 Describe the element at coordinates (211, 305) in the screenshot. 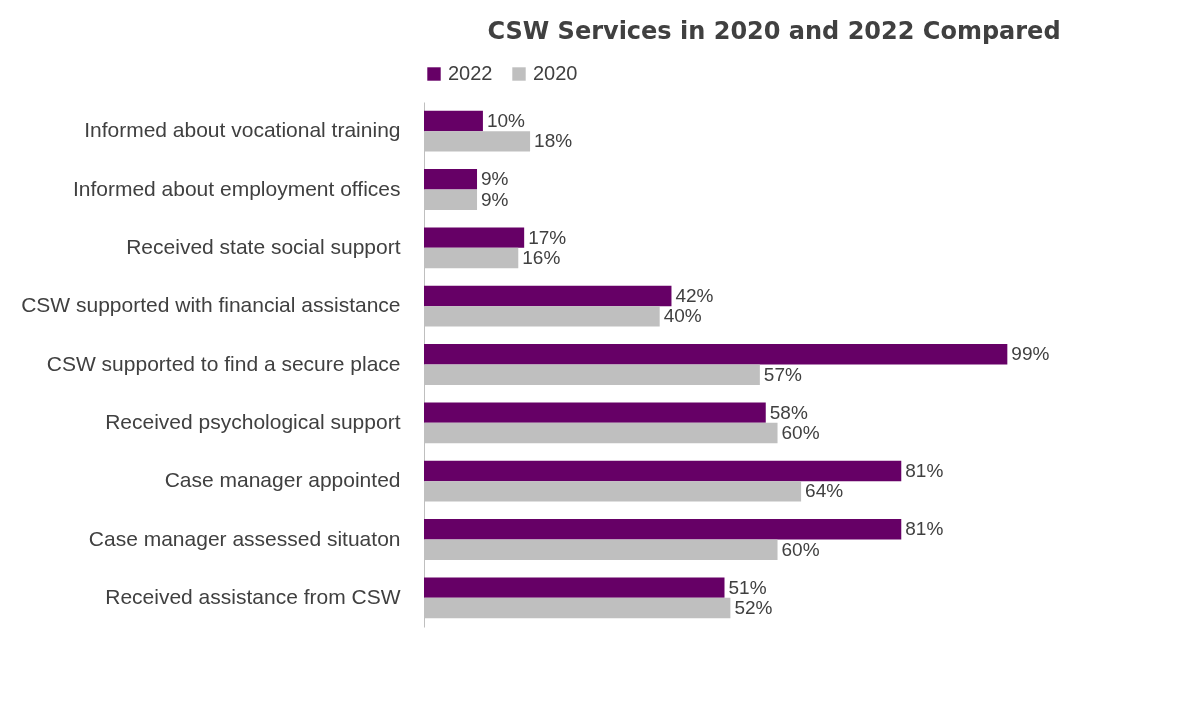

I see `y-tick-label: CSW supported with financial assistance` at that location.